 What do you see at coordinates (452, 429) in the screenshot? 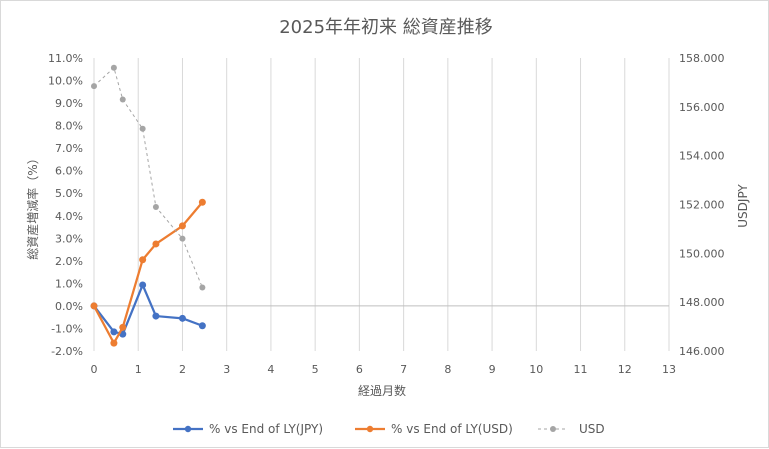
I see `legend-label-usd-pct: % vs End of LY(USD)` at bounding box center [452, 429].